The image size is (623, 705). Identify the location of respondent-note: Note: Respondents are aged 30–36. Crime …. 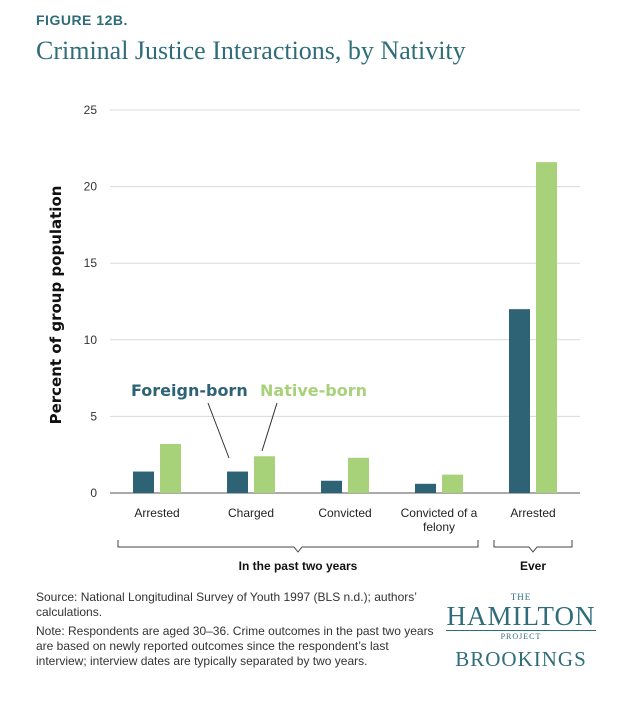
(235, 646).